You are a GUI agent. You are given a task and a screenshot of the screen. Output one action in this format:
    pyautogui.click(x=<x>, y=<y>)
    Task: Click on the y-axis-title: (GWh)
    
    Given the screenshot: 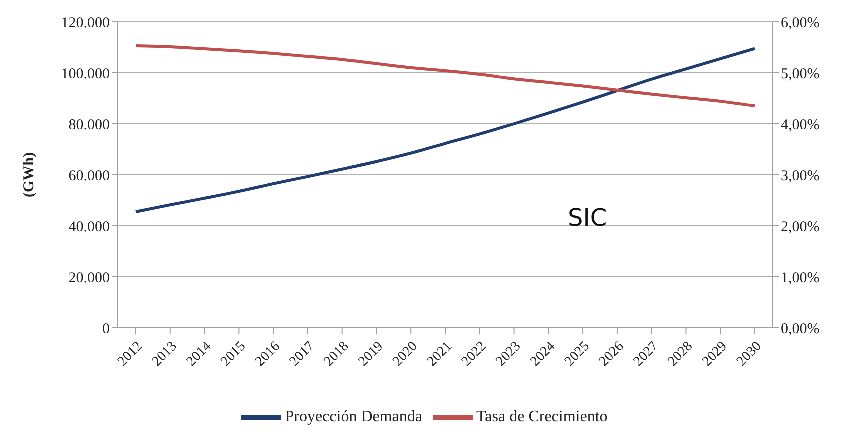 What is the action you would take?
    pyautogui.click(x=29, y=175)
    